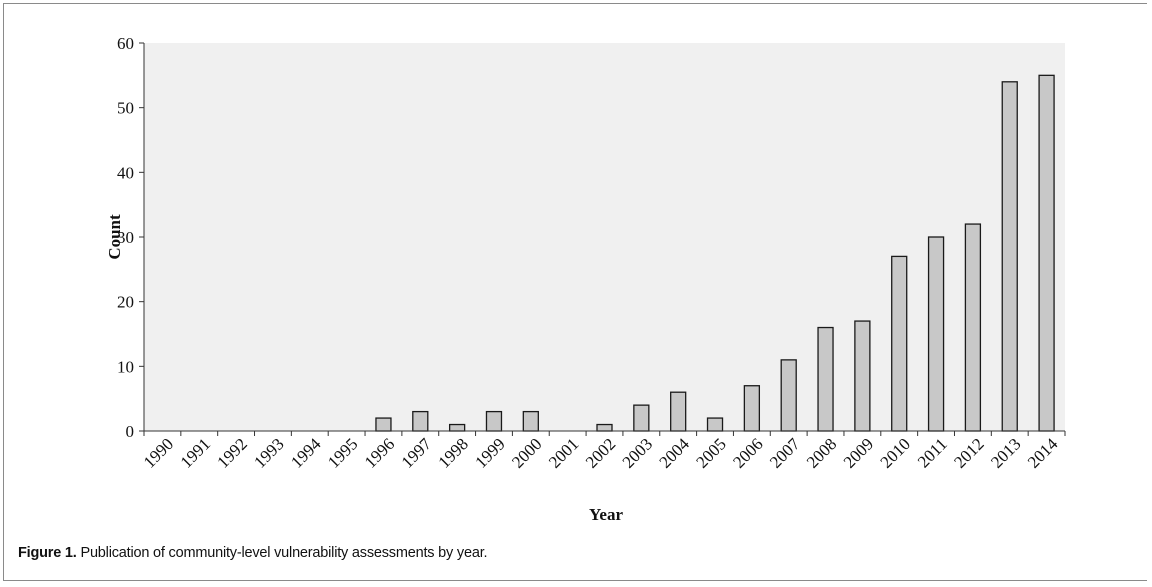 Image resolution: width=1152 pixels, height=587 pixels. Describe the element at coordinates (457, 427) in the screenshot. I see `bar-1998` at that location.